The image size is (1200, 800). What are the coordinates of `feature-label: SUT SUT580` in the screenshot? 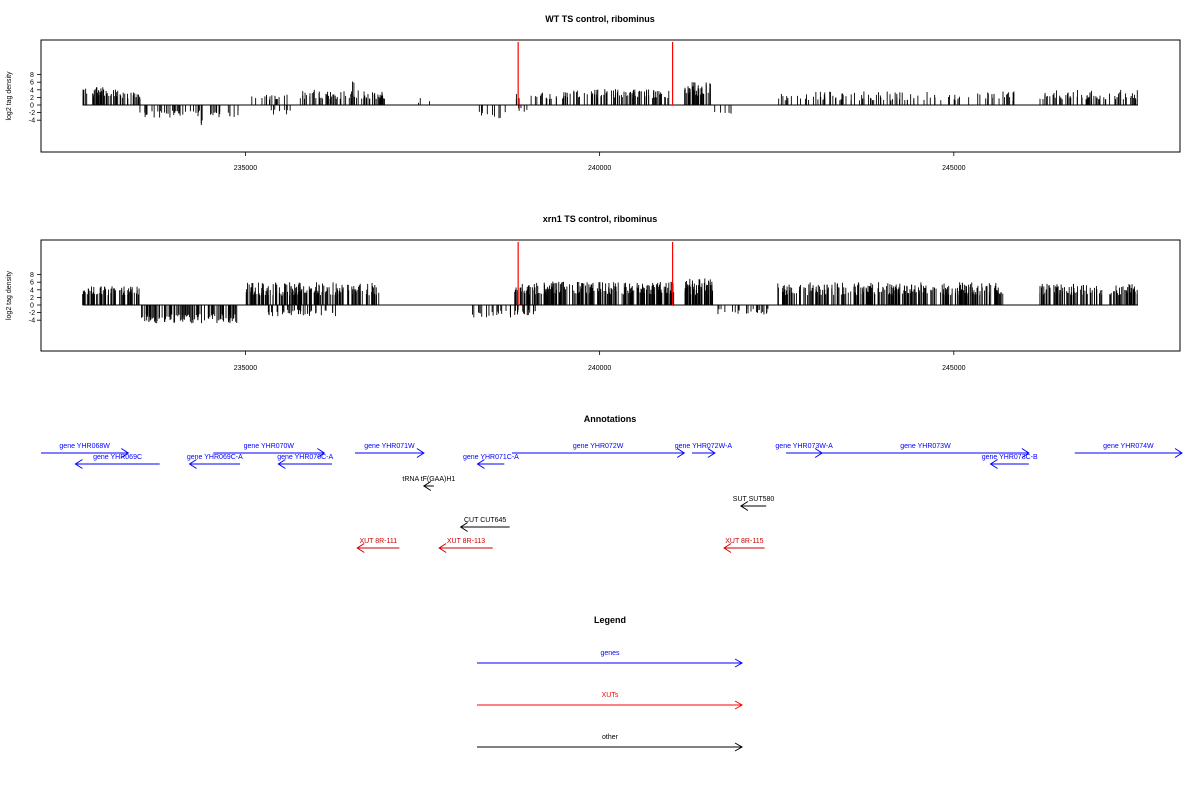 It's located at (754, 499).